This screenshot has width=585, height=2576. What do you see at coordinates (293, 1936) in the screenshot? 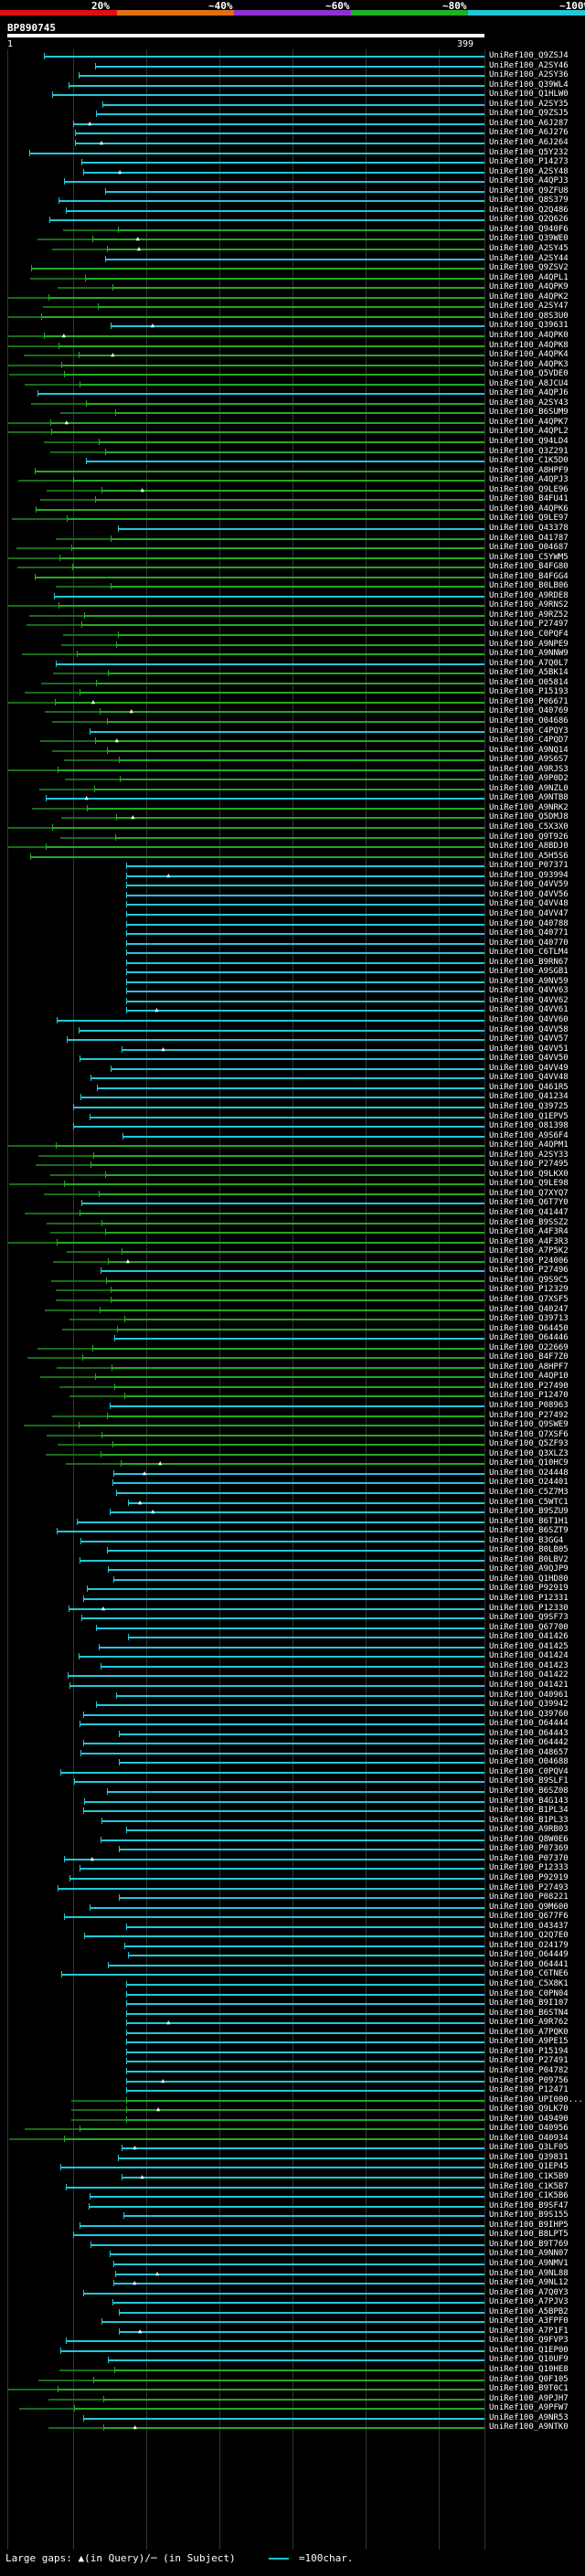
I see `hit-row: UniRef100_Q2Q7E0` at bounding box center [293, 1936].